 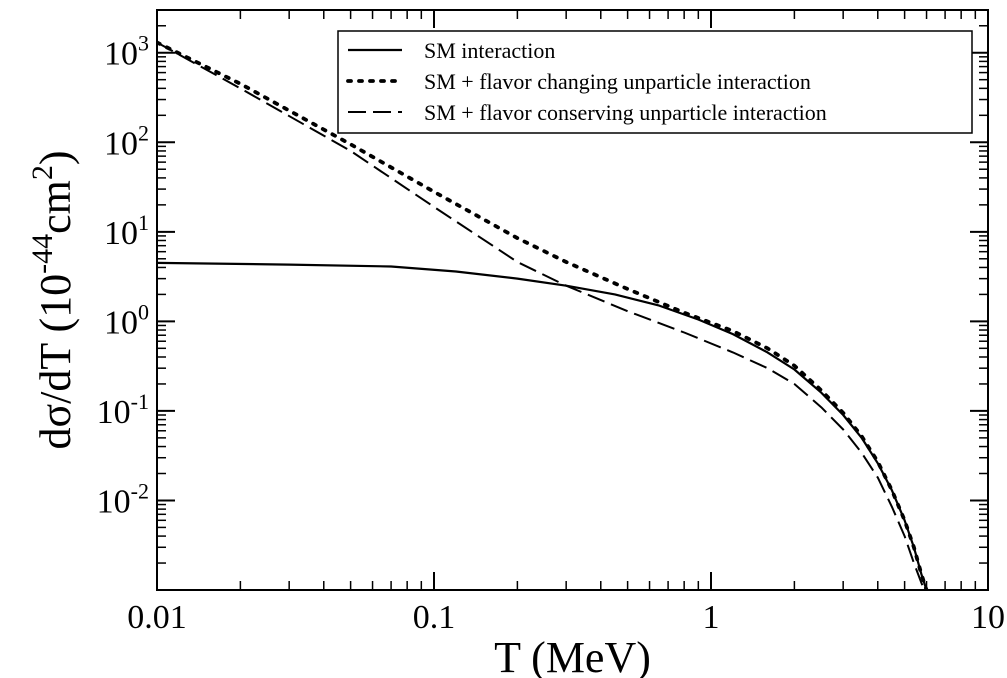 I want to click on y-axis-title-base: dσ/dT (10, so click(x=55, y=362).